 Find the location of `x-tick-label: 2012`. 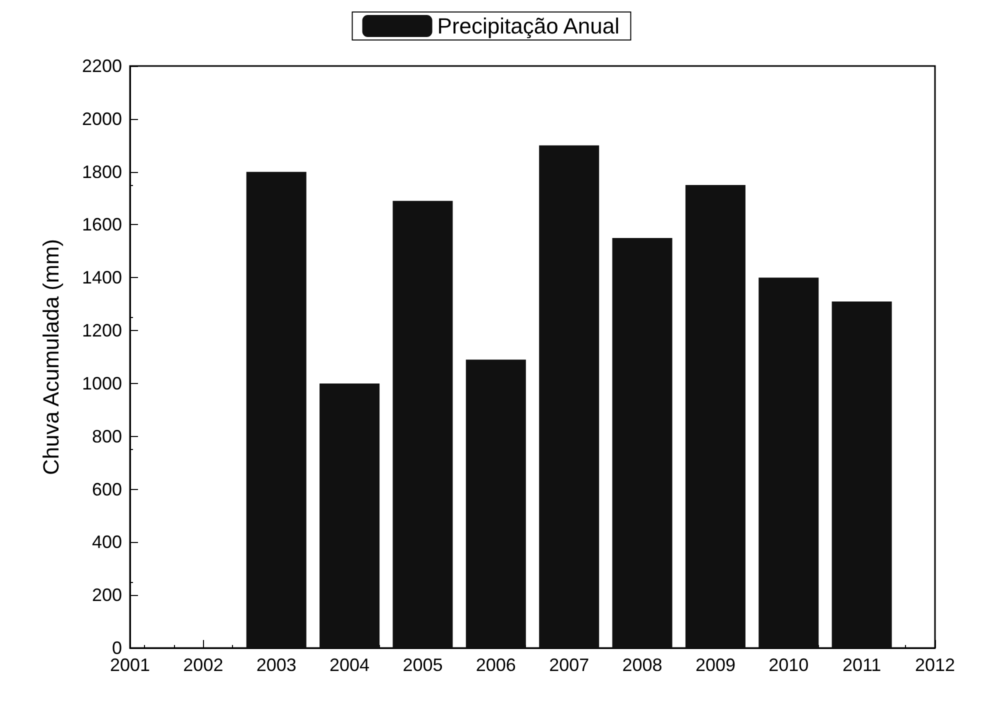

x-tick-label: 2012 is located at coordinates (935, 665).